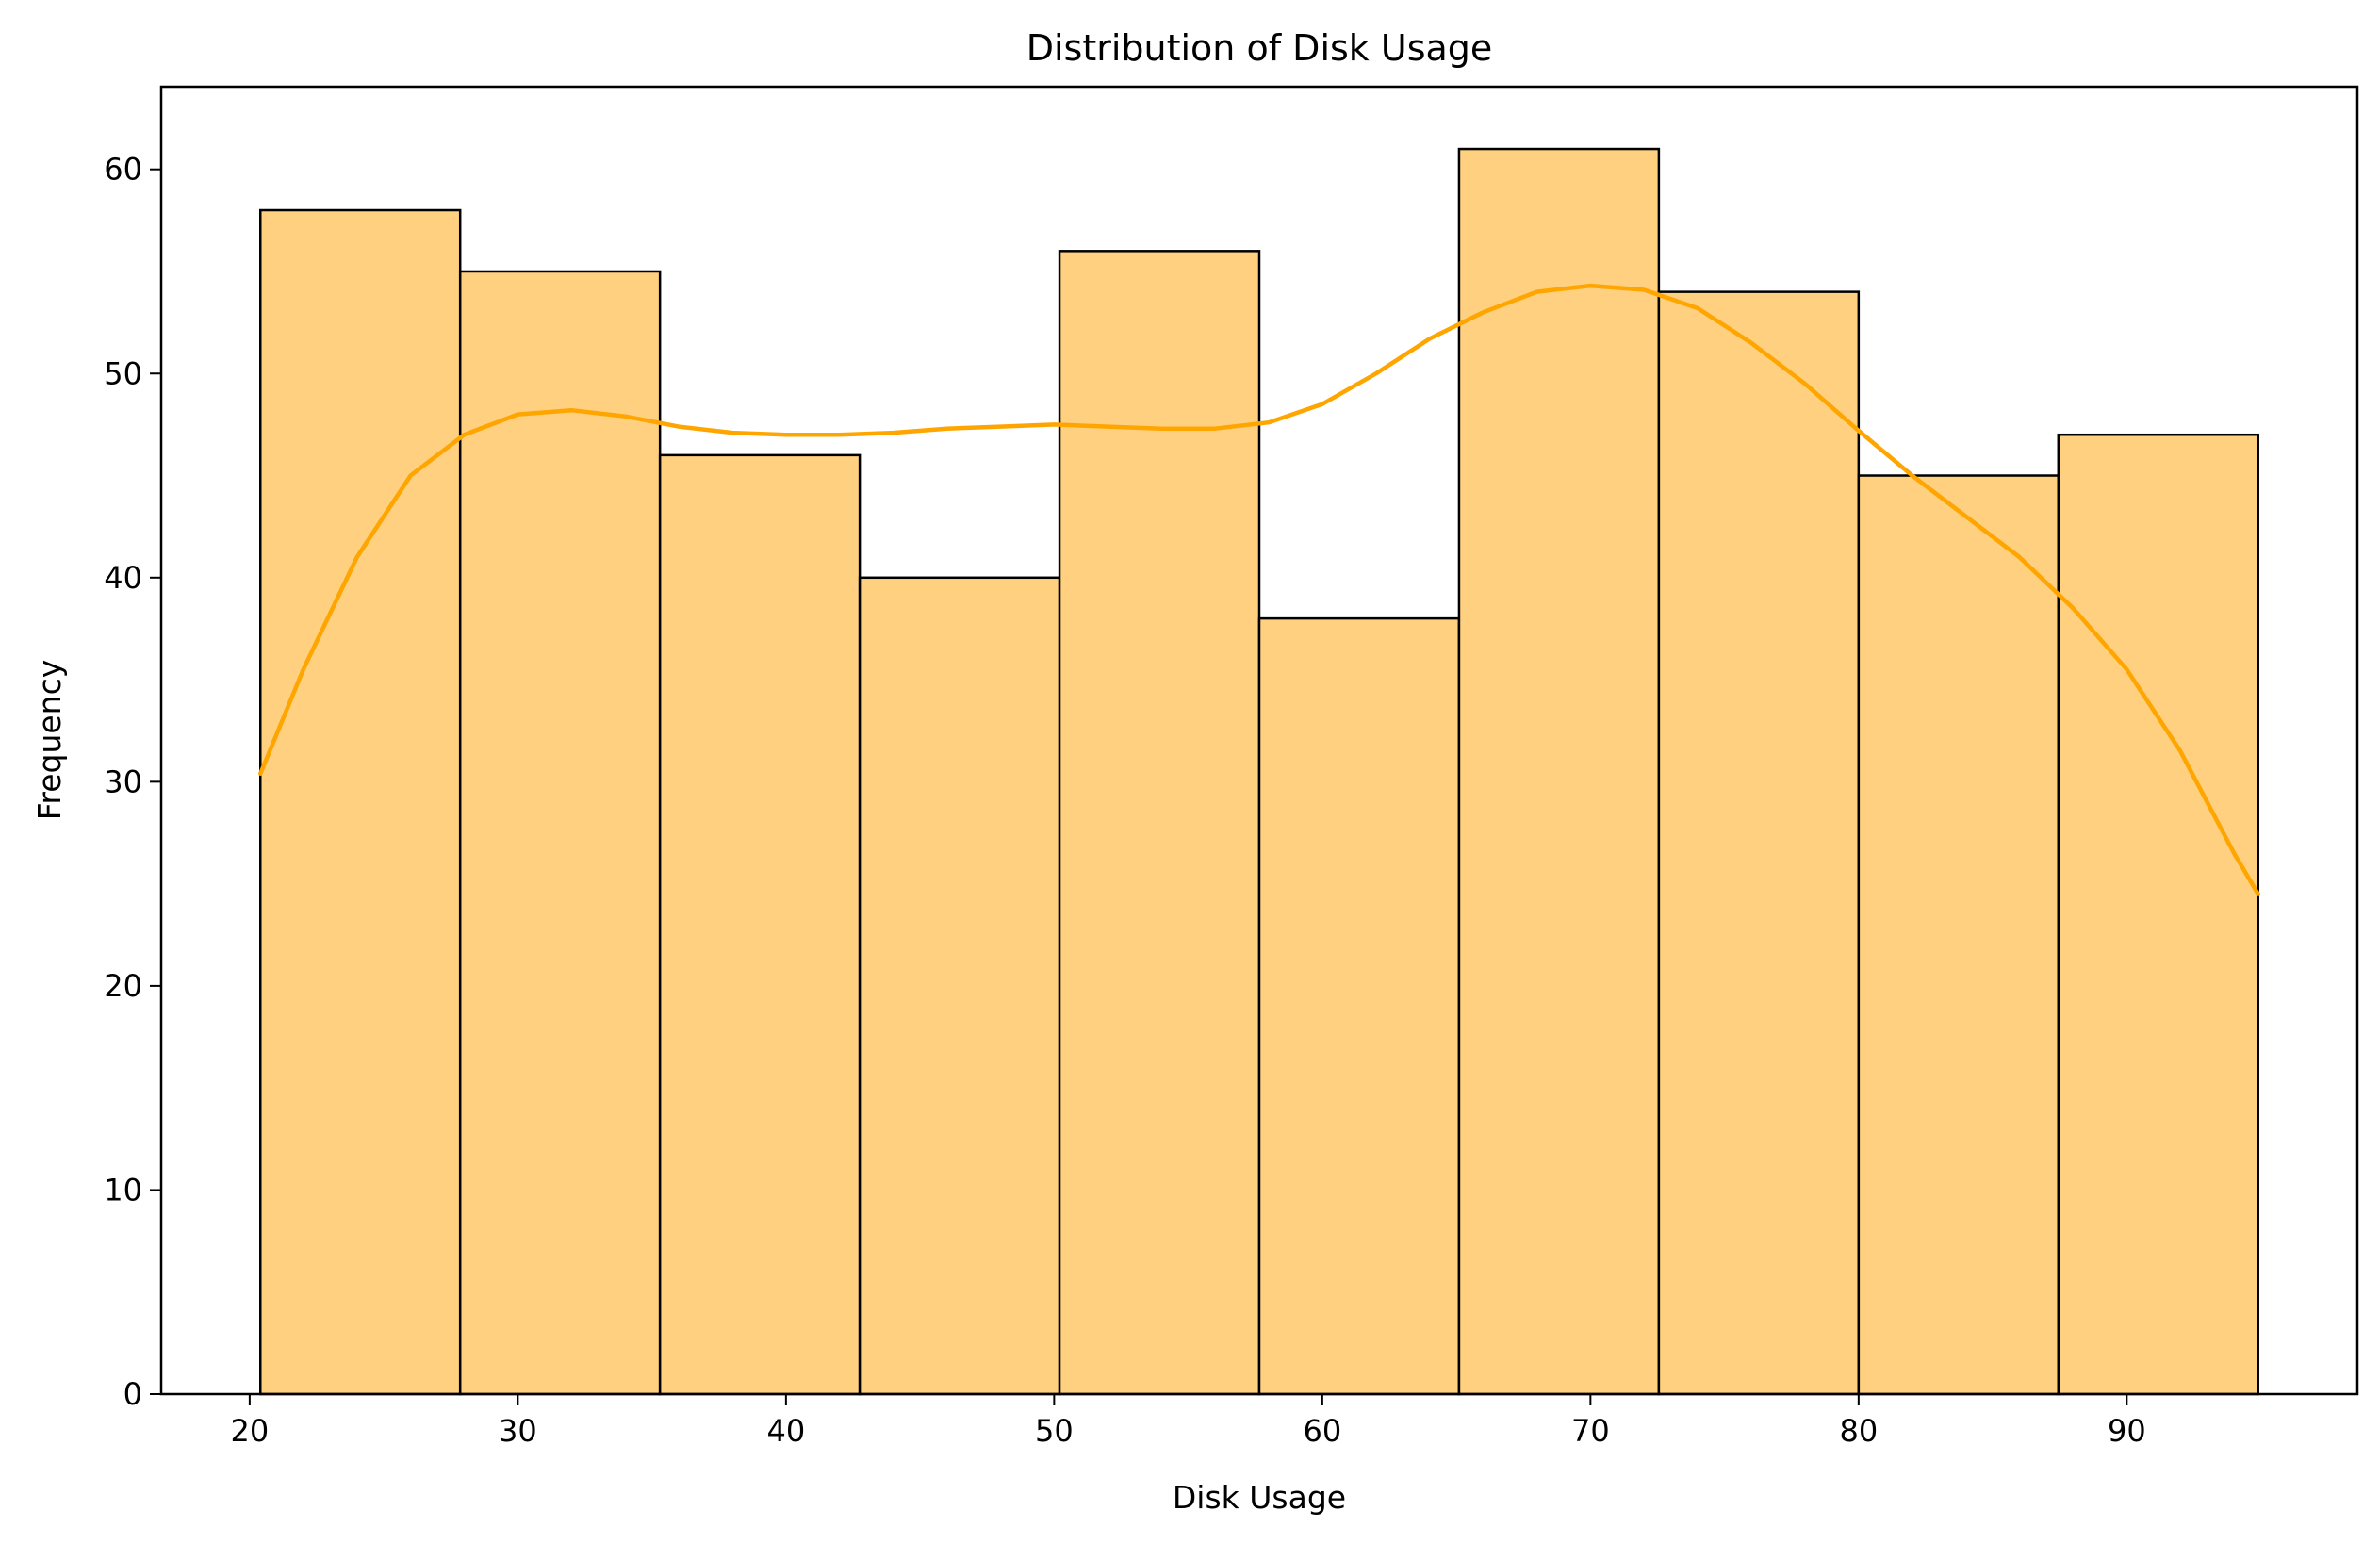 This screenshot has height=1544, width=2380. Describe the element at coordinates (132, 1394) in the screenshot. I see `y-tick-label: 0` at that location.